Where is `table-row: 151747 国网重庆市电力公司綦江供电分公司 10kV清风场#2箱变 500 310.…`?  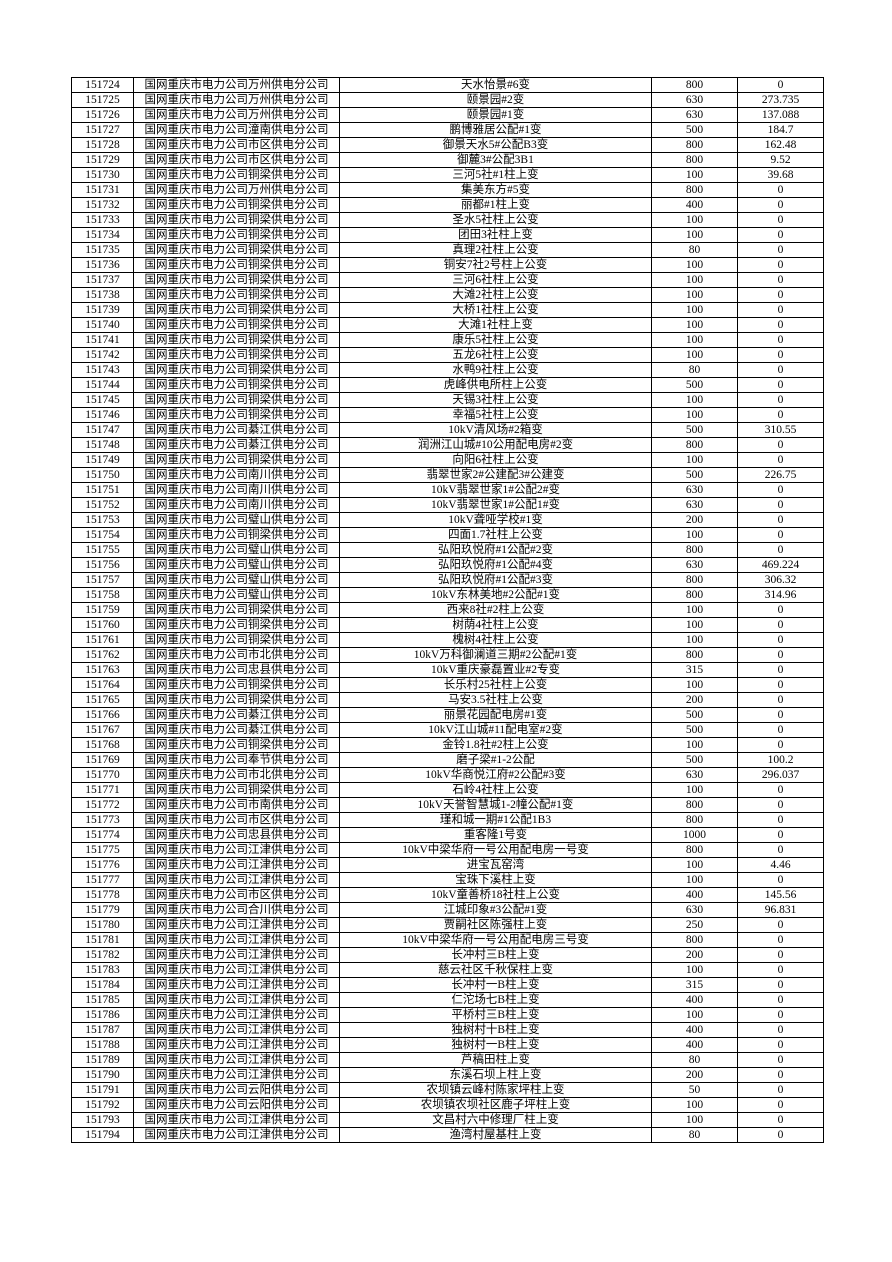 table-row: 151747 国网重庆市电力公司綦江供电分公司 10kV清风场#2箱变 500 310.… is located at coordinates (447, 430).